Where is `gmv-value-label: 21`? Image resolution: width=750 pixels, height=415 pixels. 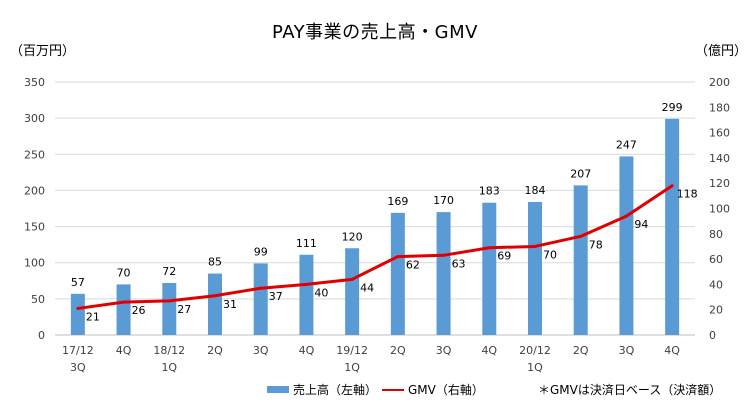
gmv-value-label: 21 is located at coordinates (93, 316).